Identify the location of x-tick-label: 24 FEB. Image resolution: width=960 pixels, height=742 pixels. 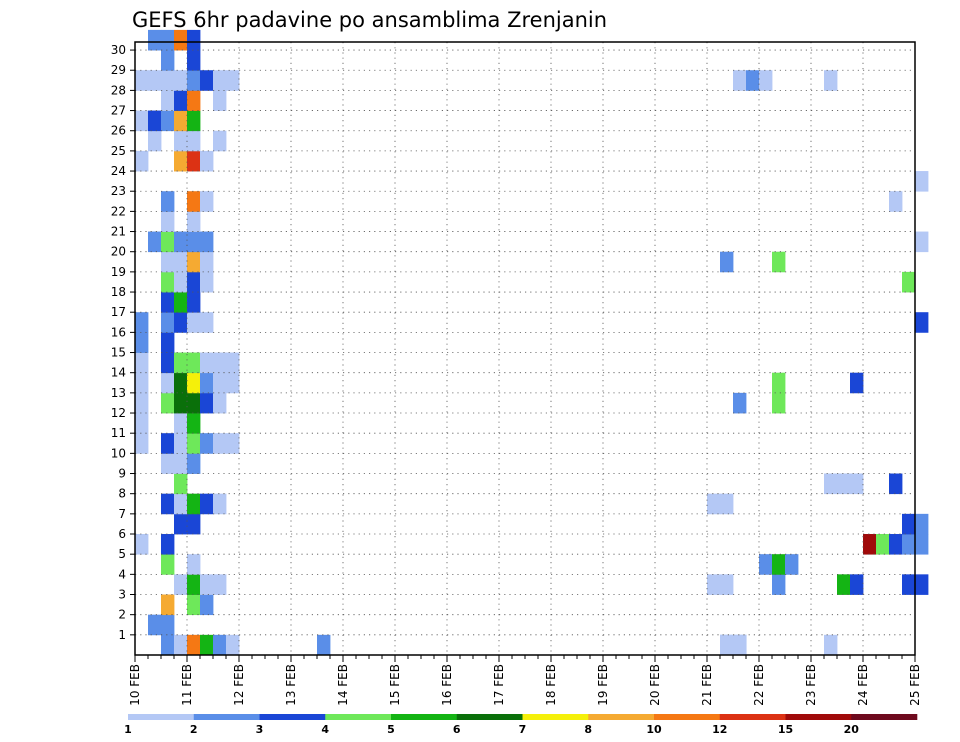
(863, 685).